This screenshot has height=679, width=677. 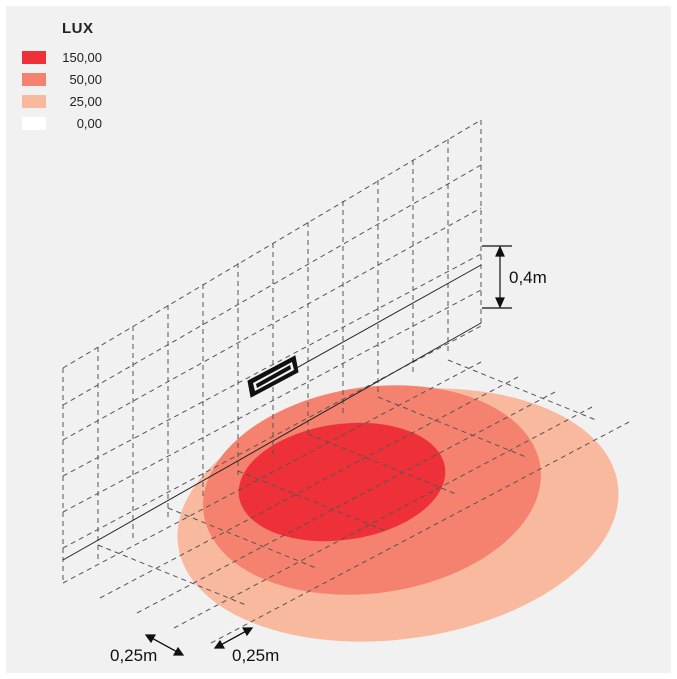 I want to click on legend-item-0: 0,00, so click(x=82, y=123).